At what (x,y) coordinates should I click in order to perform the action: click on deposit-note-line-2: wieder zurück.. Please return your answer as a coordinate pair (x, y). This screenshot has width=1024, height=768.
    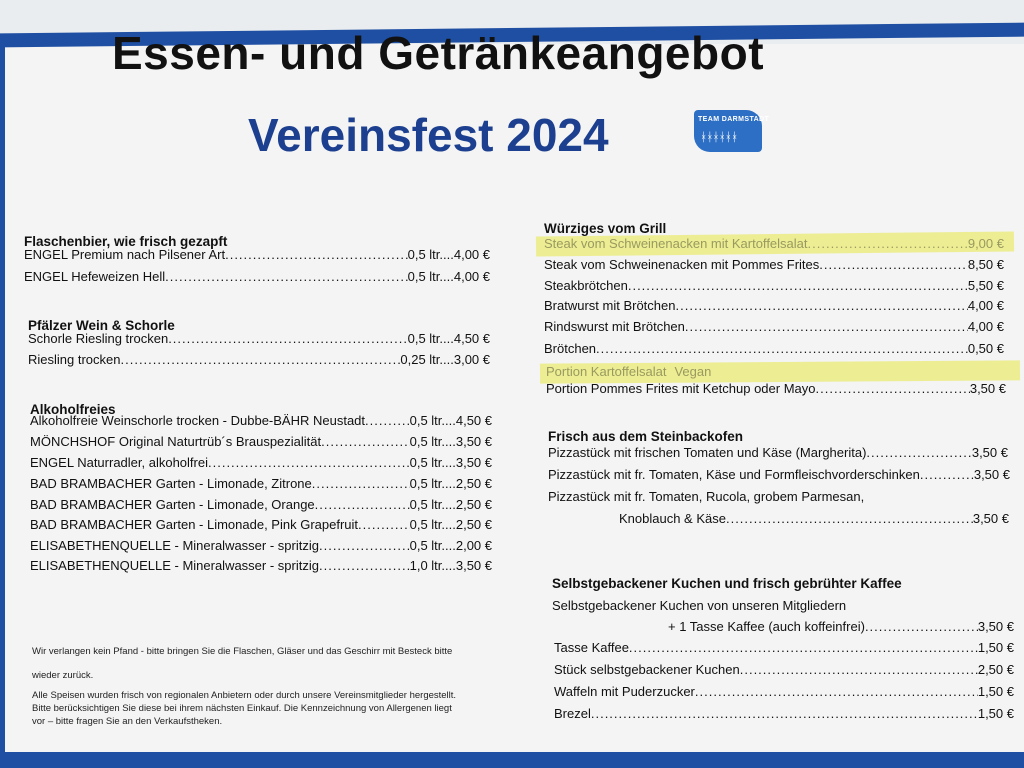
    Looking at the image, I should click on (63, 675).